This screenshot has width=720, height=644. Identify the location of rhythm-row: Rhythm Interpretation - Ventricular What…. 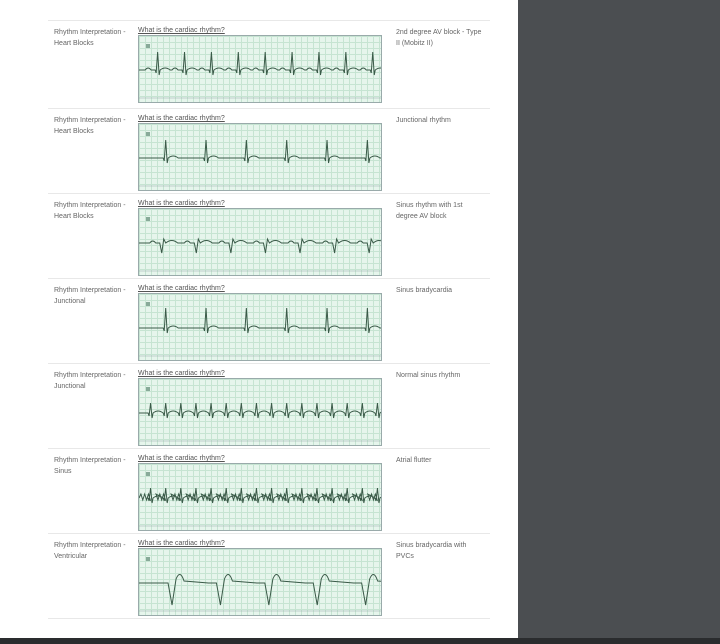
(269, 576).